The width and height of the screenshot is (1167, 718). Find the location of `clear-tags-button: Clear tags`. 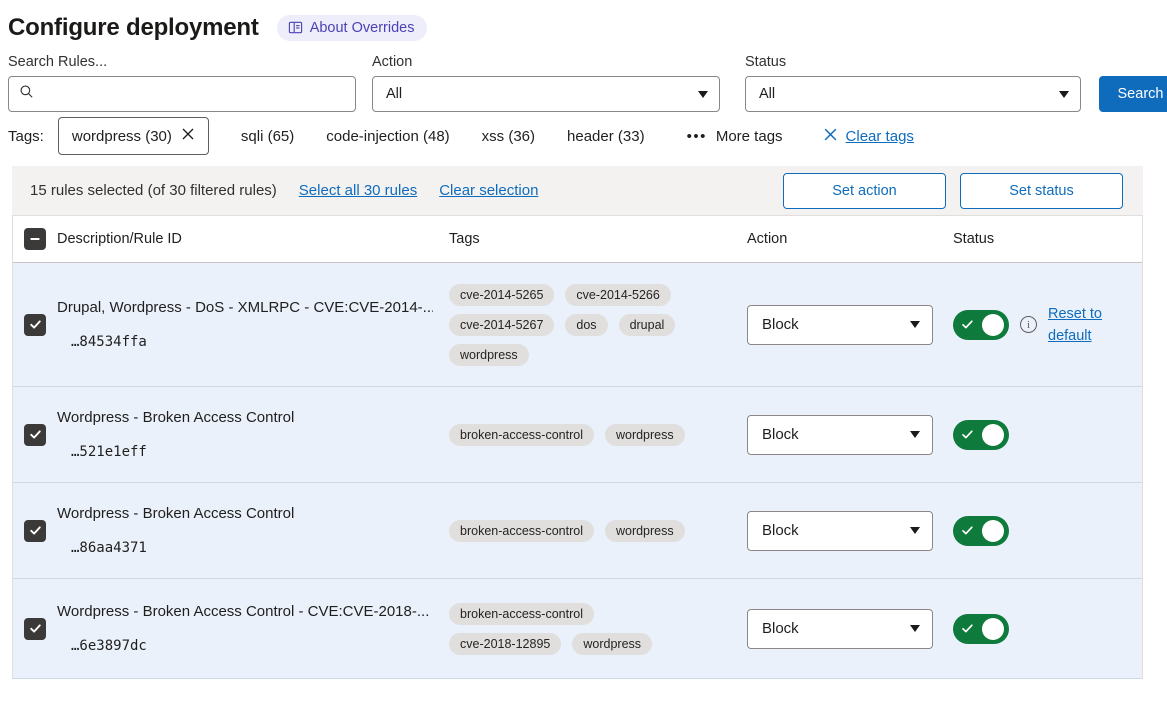

clear-tags-button: Clear tags is located at coordinates (868, 136).